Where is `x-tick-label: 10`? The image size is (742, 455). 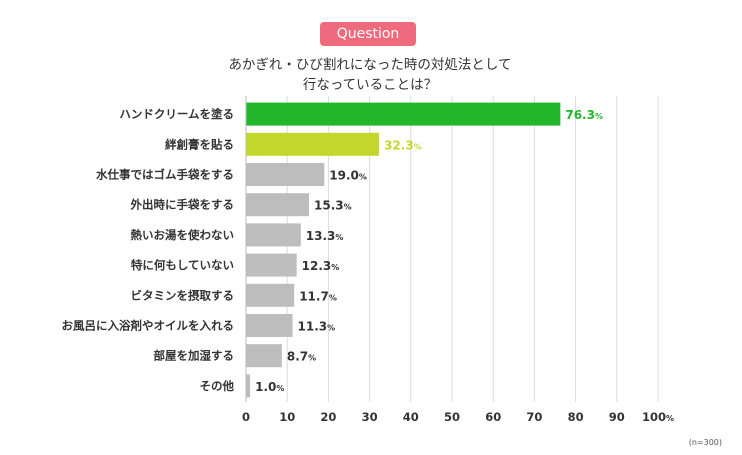
x-tick-label: 10 is located at coordinates (287, 417).